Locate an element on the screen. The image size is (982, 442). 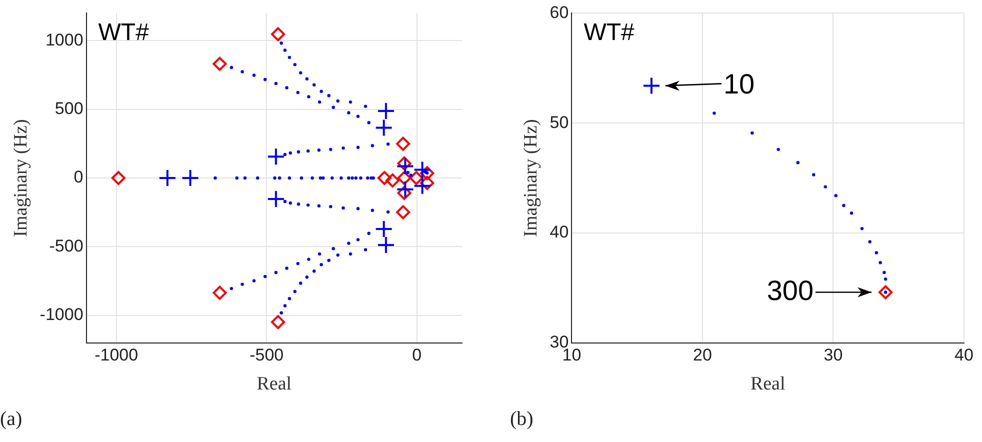
y-tick-label: 1000 is located at coordinates (64, 40).